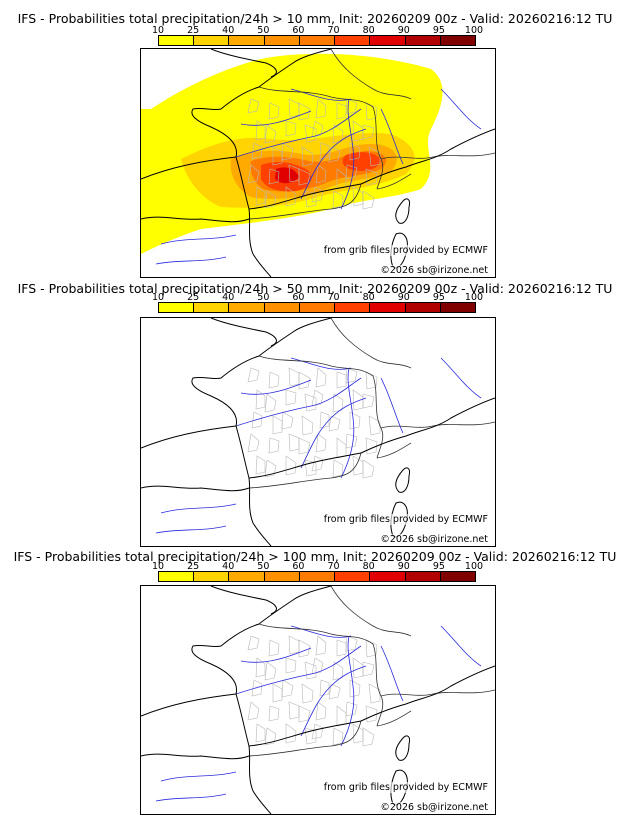  Describe the element at coordinates (298, 566) in the screenshot. I see `colorbar-tick-label: 60` at that location.